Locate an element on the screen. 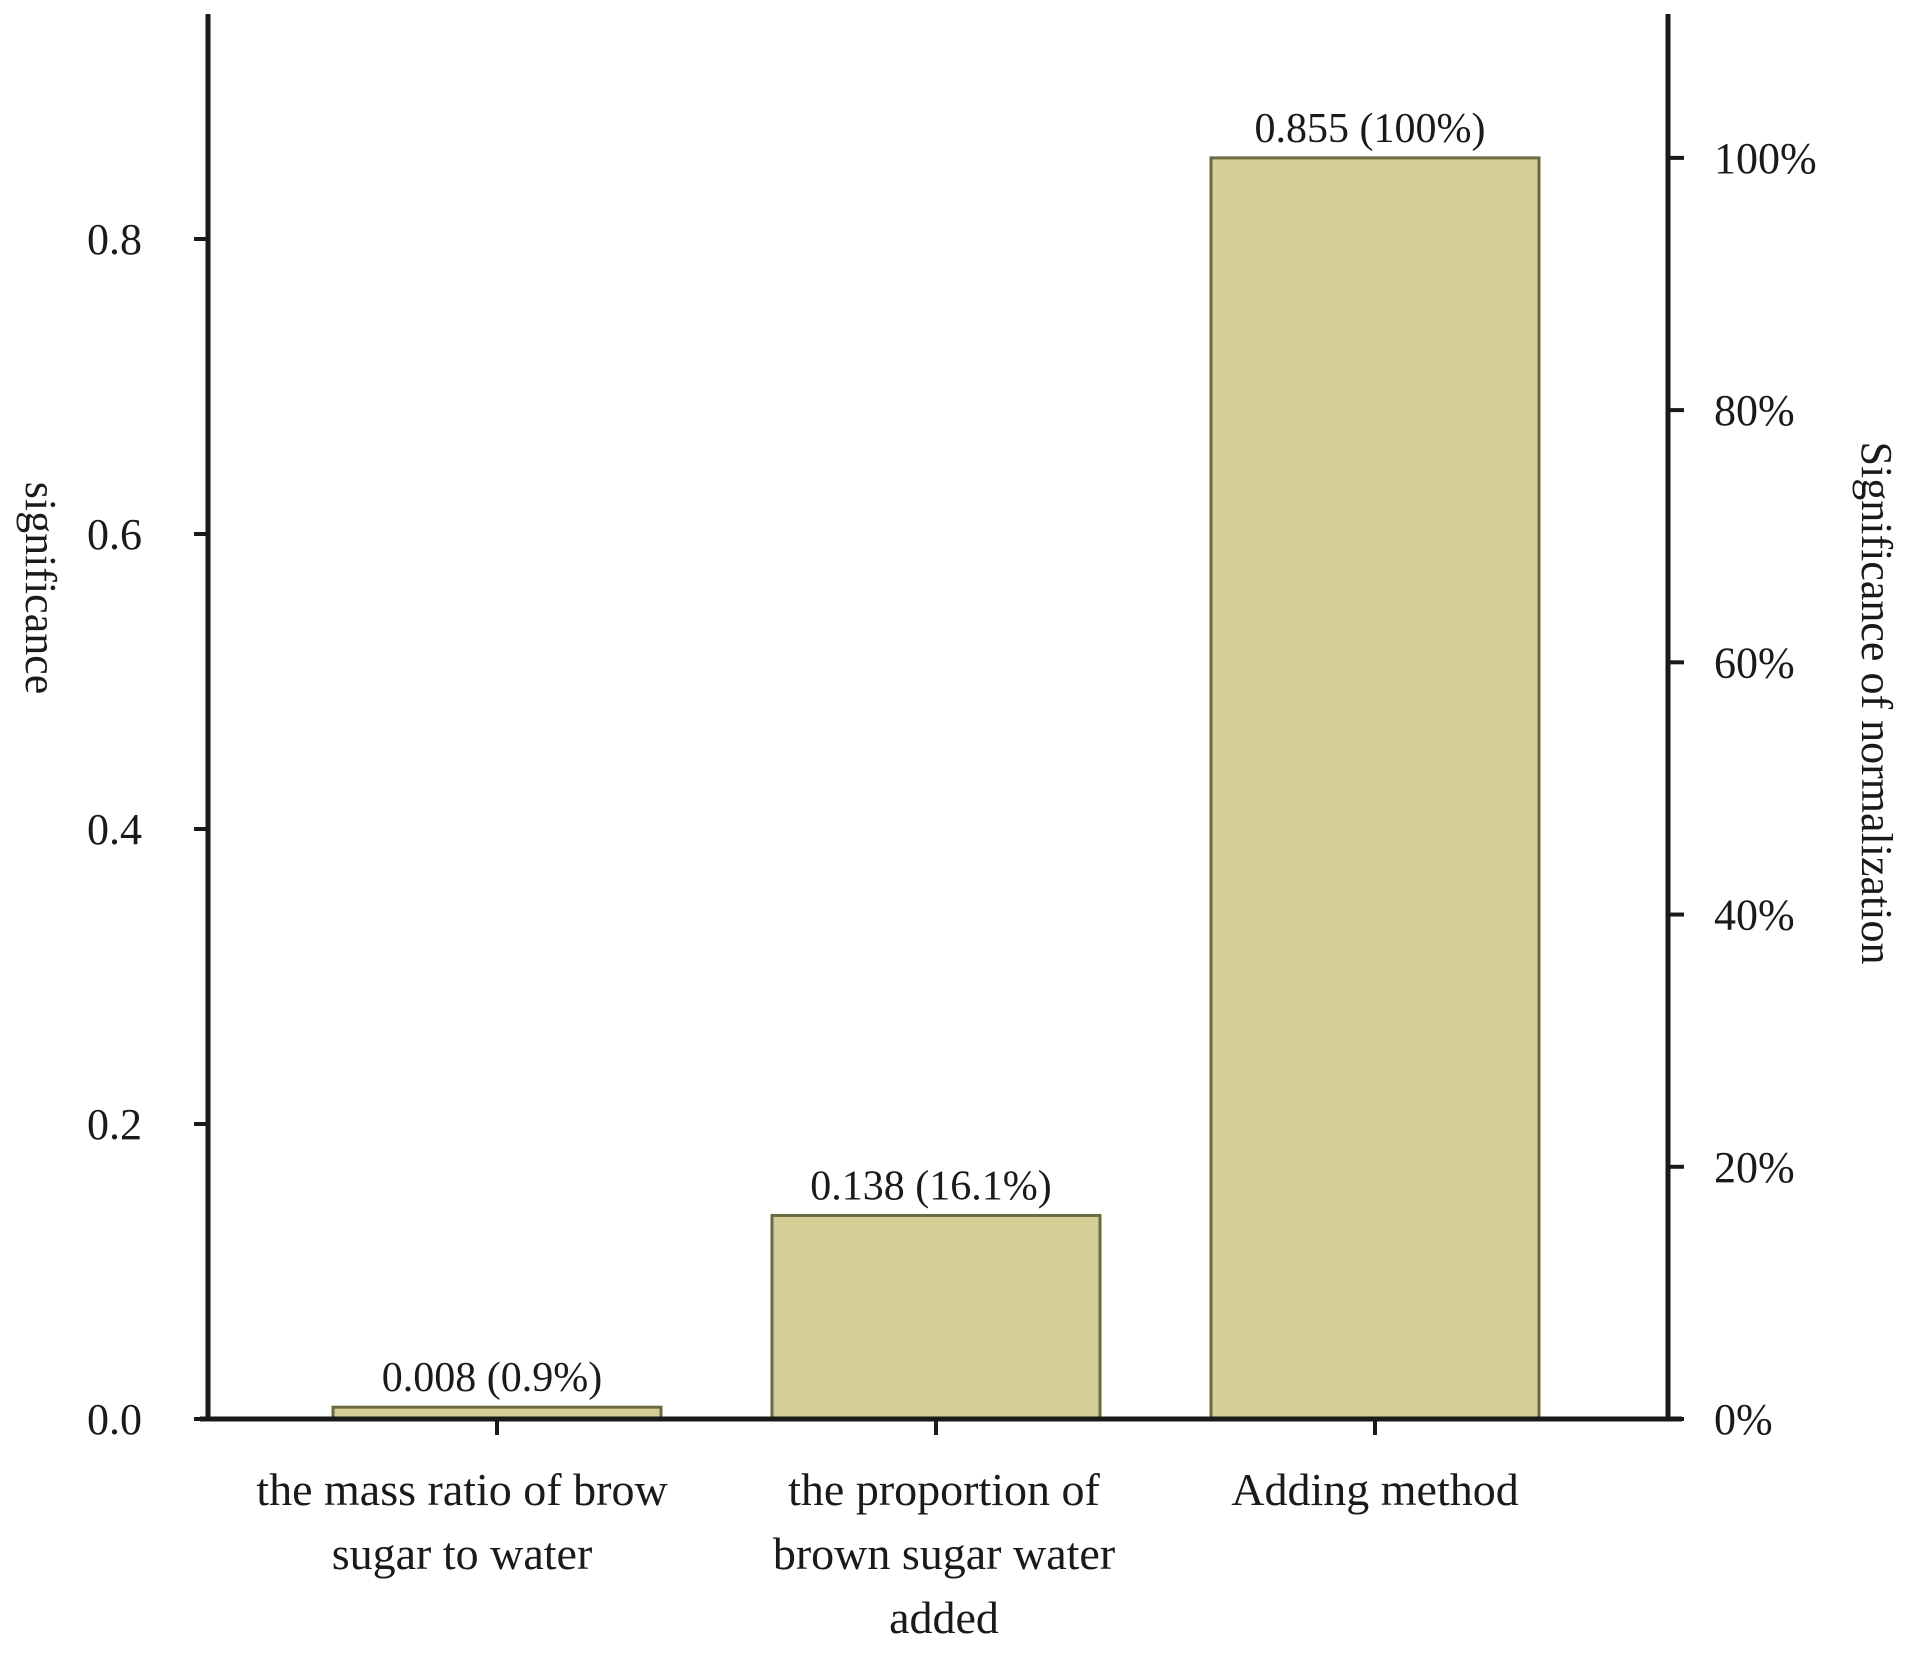 This screenshot has width=1924, height=1660. category-label-1: brown sugar water is located at coordinates (944, 1553).